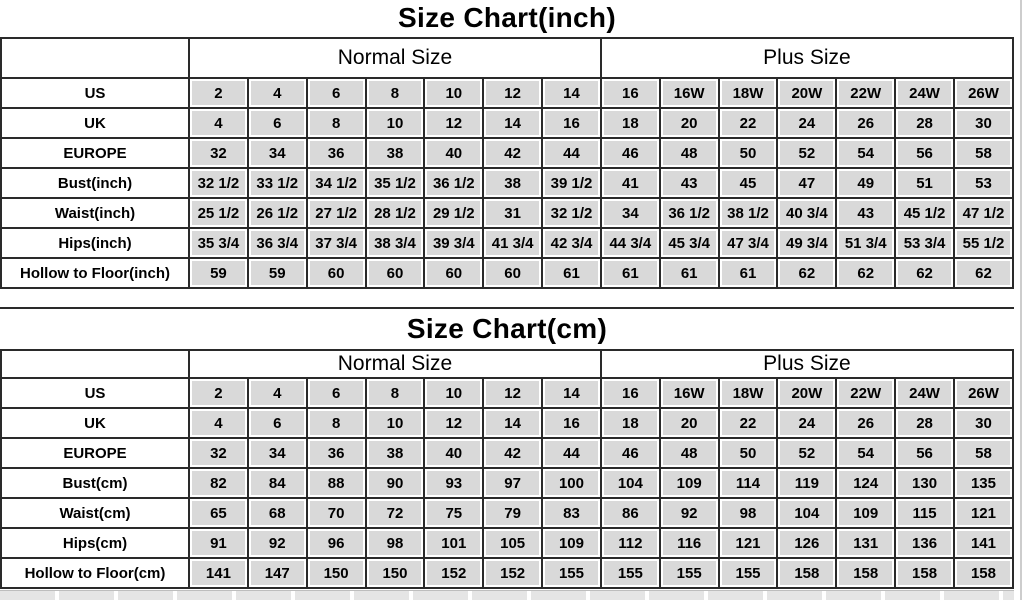  I want to click on size-value-cell: 28, so click(924, 423).